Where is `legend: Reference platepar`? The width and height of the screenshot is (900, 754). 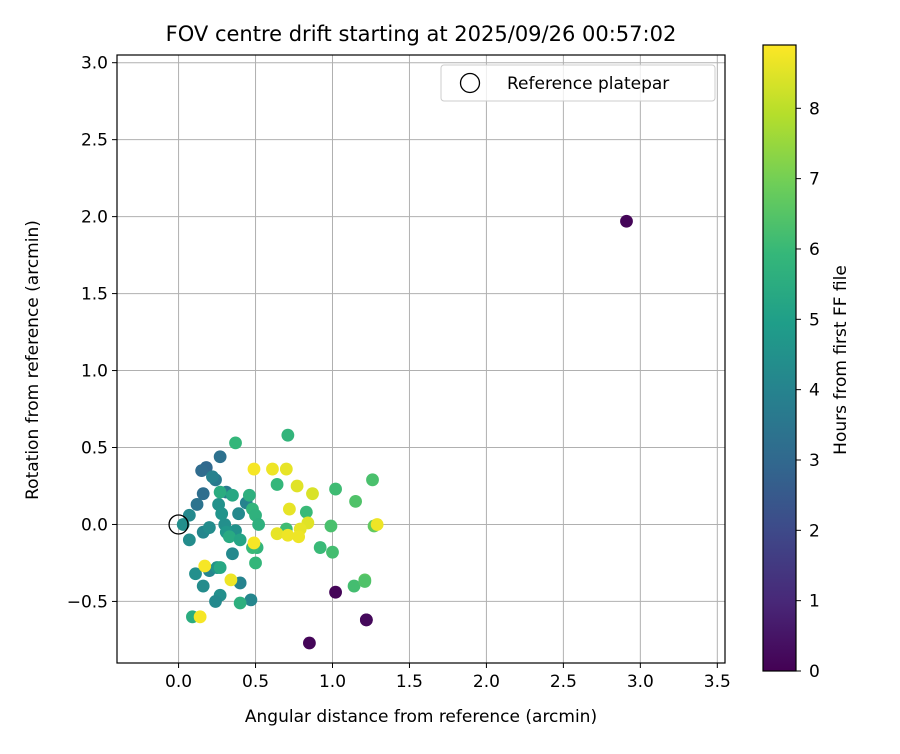
legend: Reference platepar is located at coordinates (578, 83).